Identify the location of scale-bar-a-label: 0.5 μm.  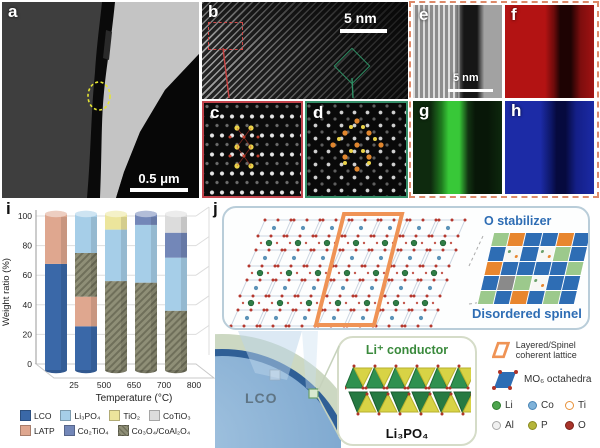
(158, 178).